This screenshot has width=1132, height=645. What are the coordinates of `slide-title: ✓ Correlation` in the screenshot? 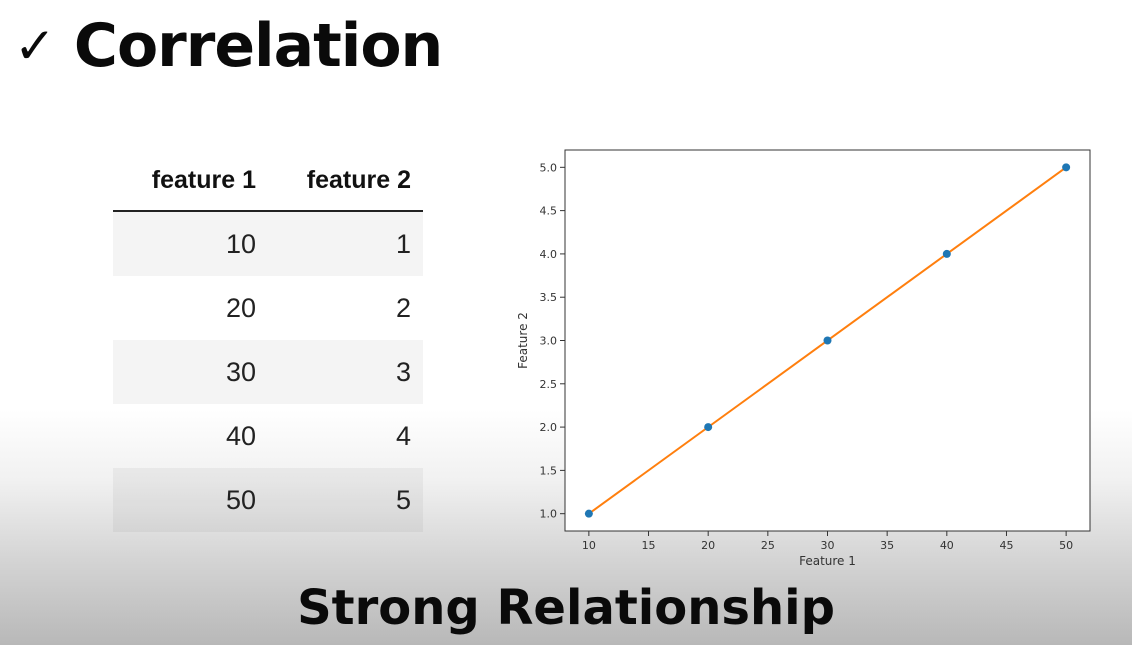 It's located at (228, 46).